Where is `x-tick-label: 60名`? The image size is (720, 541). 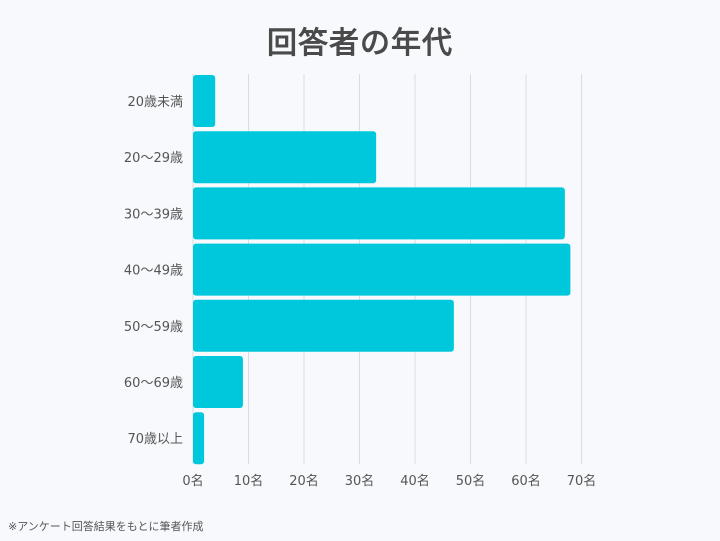
x-tick-label: 60名 is located at coordinates (526, 481).